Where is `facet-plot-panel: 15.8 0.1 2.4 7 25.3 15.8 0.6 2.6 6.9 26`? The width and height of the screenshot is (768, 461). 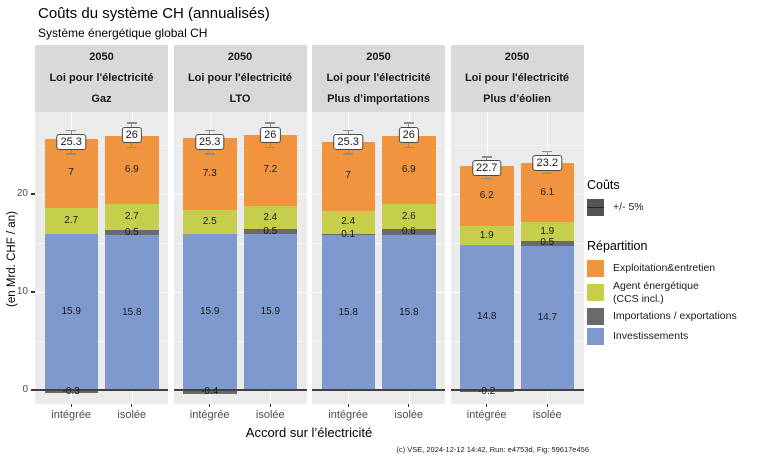
facet-plot-panel: 15.8 0.1 2.4 7 25.3 15.8 0.6 2.6 6.9 26 is located at coordinates (378, 258).